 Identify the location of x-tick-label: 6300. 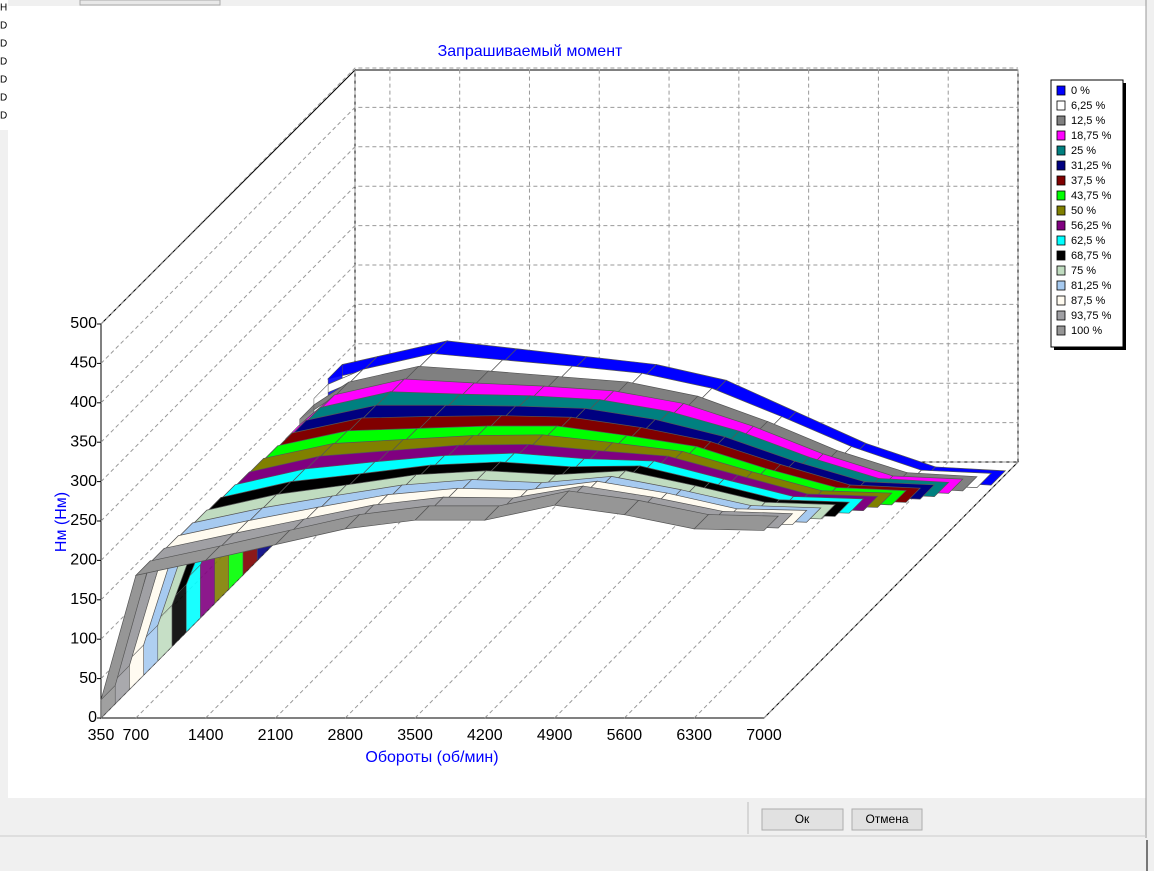
(694, 735).